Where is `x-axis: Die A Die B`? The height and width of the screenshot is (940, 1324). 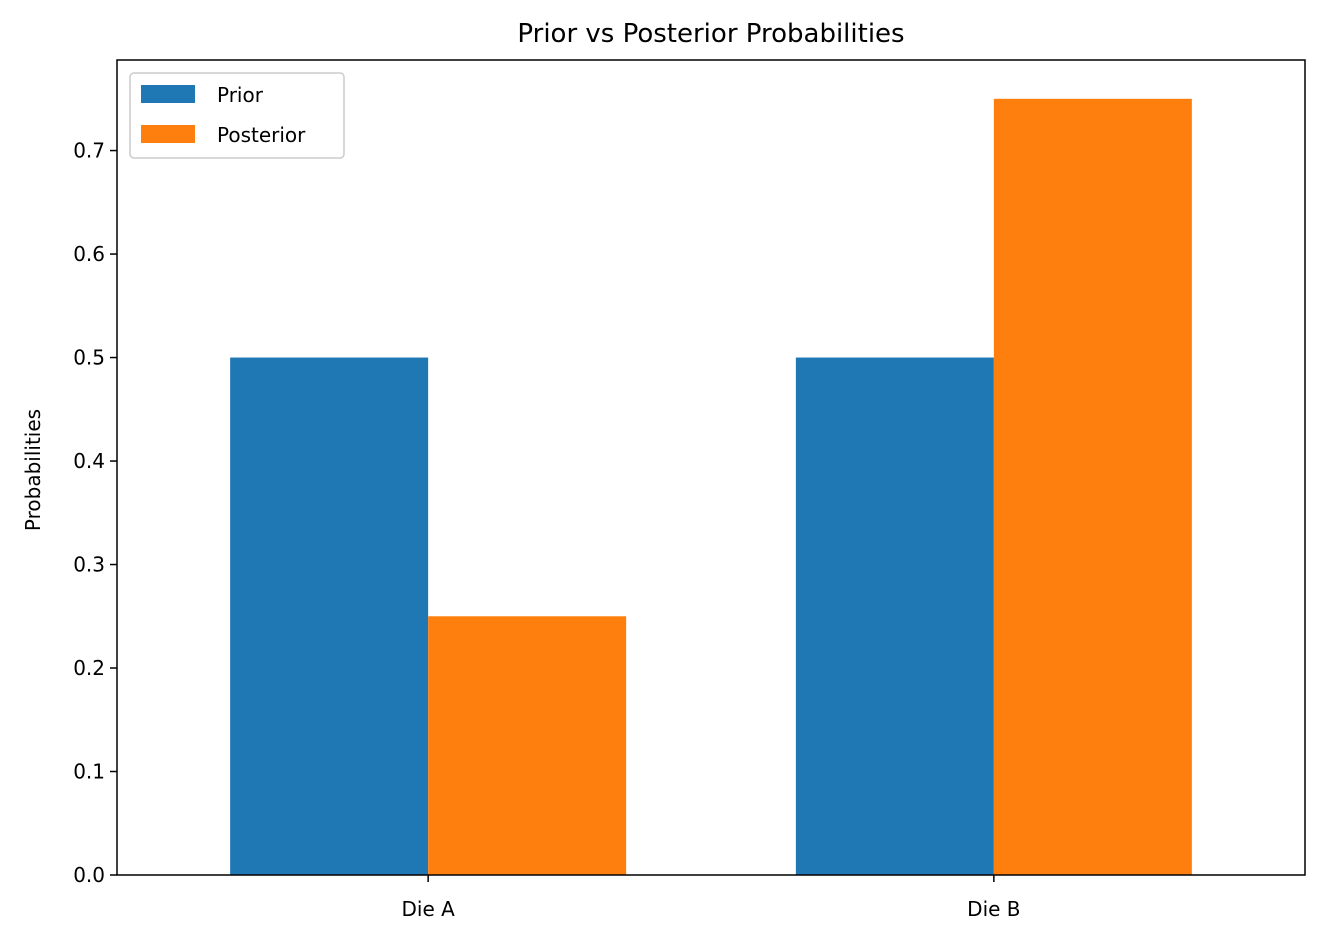
x-axis: Die A Die B is located at coordinates (711, 898).